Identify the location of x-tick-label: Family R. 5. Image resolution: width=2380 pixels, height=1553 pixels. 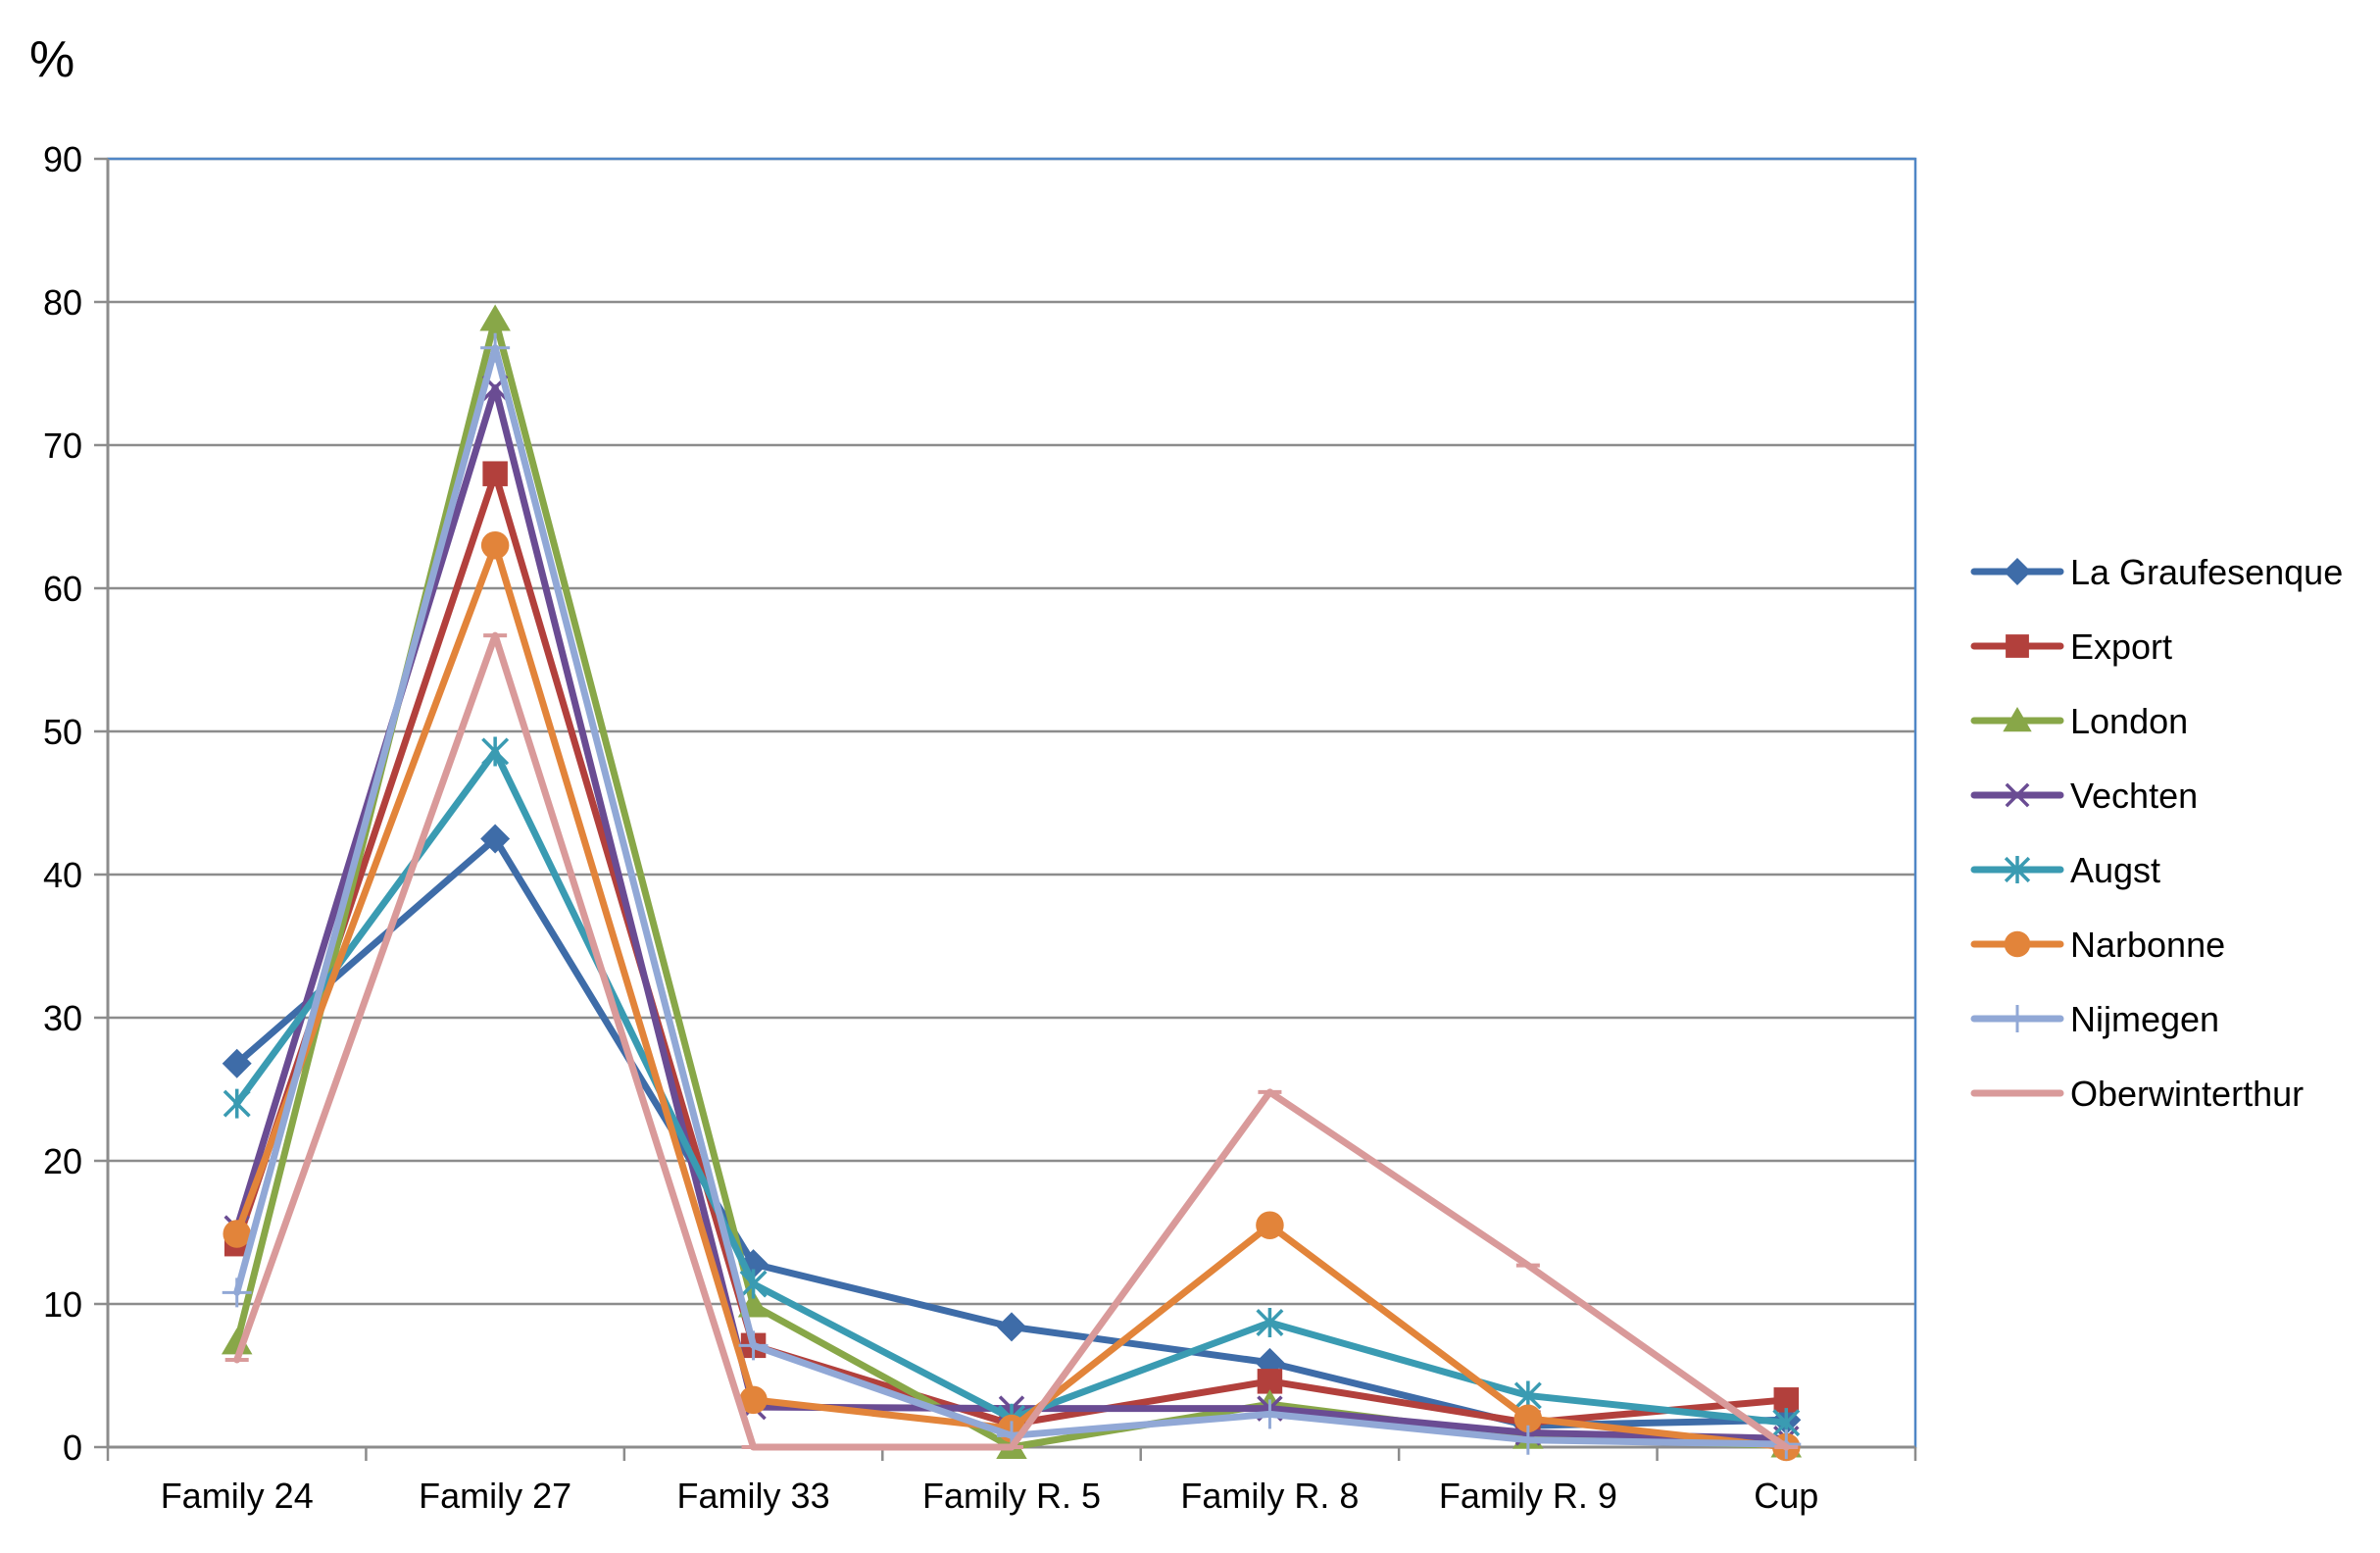
(1011, 1496).